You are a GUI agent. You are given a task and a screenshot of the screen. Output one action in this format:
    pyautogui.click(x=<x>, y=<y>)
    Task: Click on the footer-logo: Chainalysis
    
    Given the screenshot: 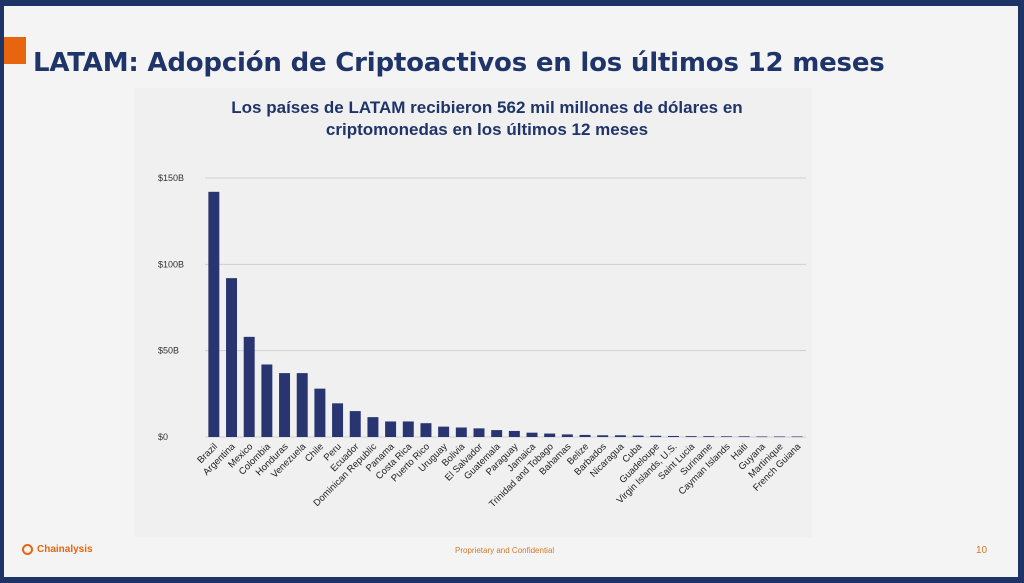 What is the action you would take?
    pyautogui.click(x=57, y=549)
    